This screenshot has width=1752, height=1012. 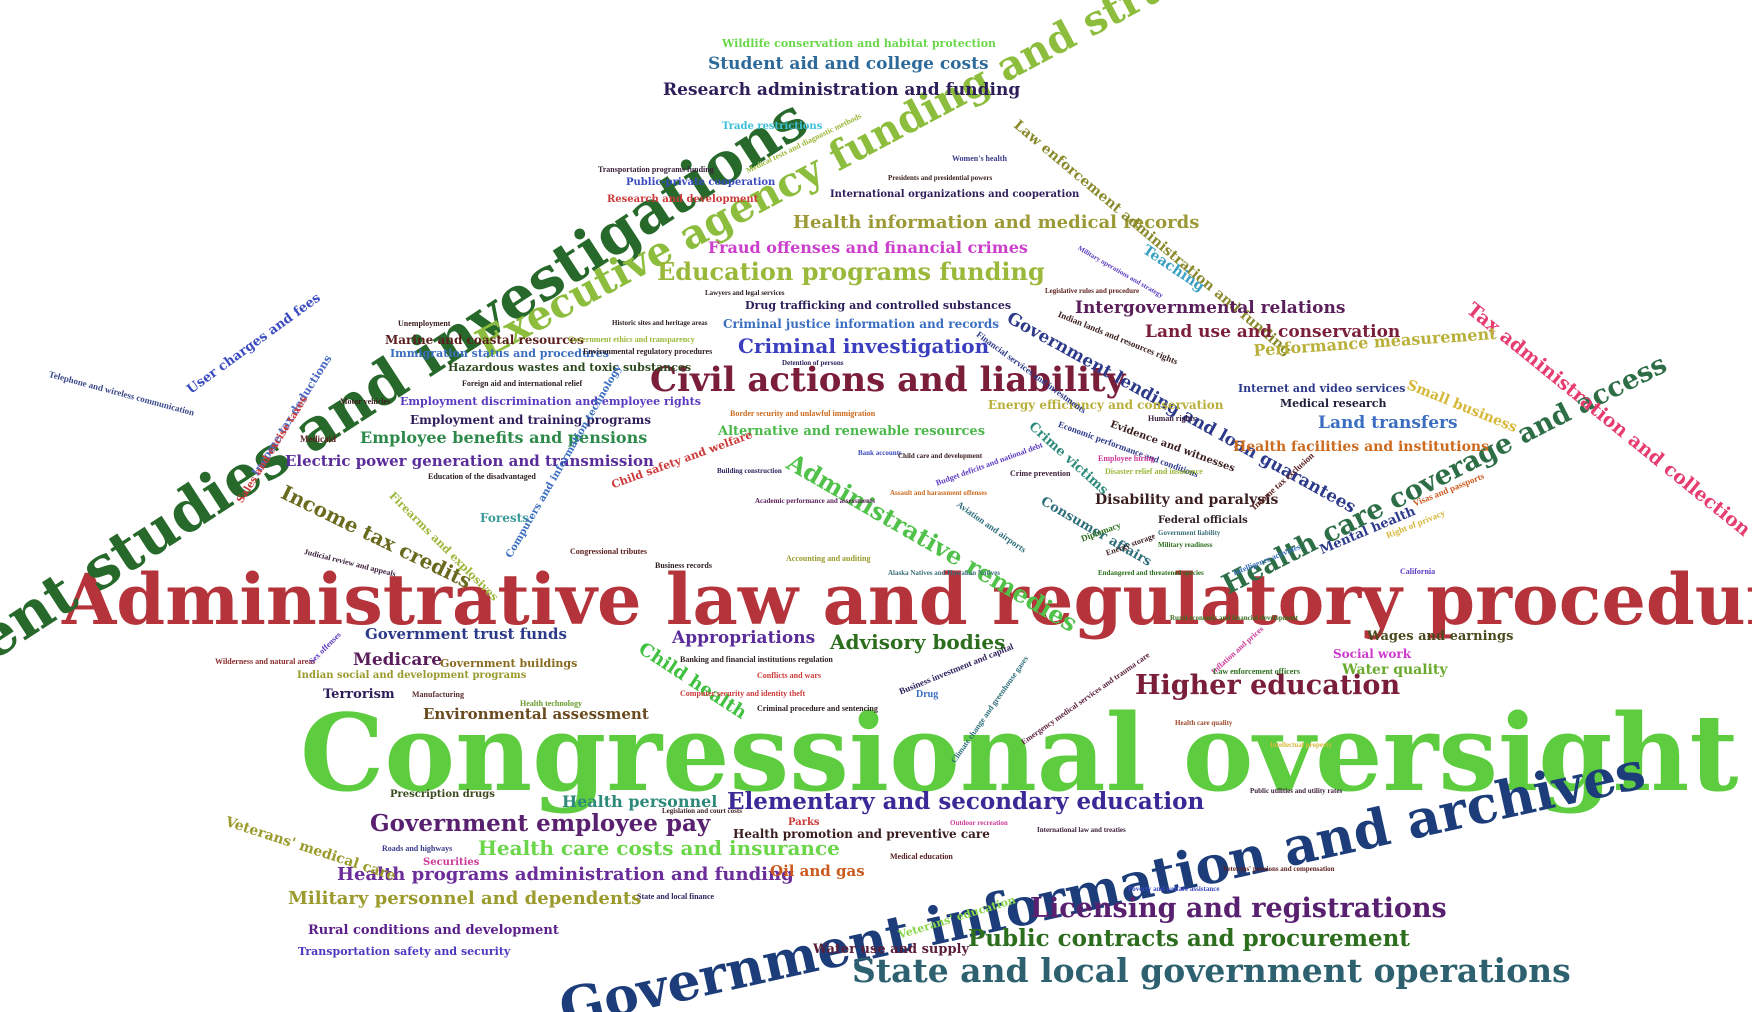 I want to click on word-telephone-wireless: Telephone and wireless communication, so click(x=121, y=393).